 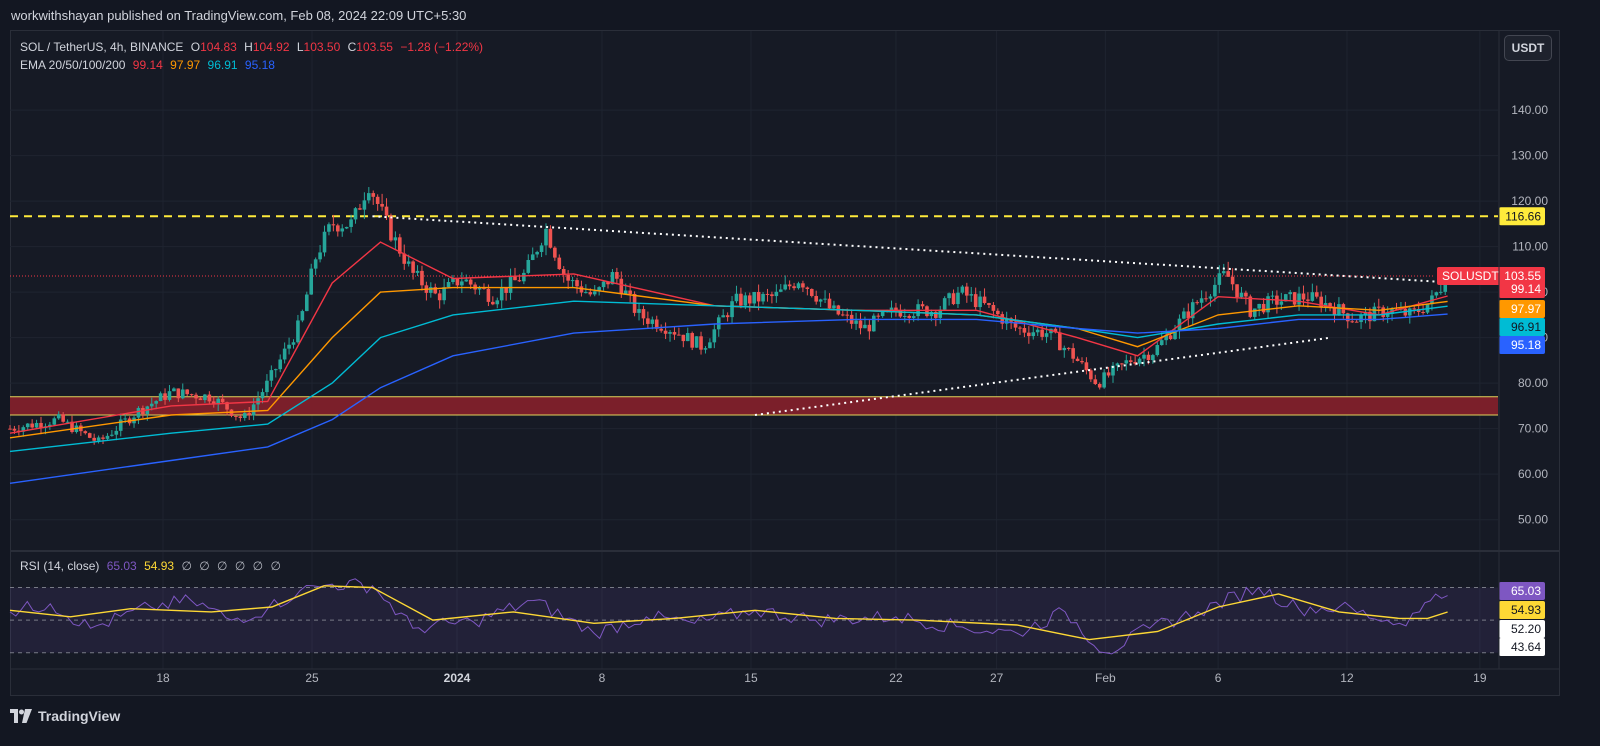 What do you see at coordinates (185, 65) in the screenshot?
I see `ema50-value: 97.97` at bounding box center [185, 65].